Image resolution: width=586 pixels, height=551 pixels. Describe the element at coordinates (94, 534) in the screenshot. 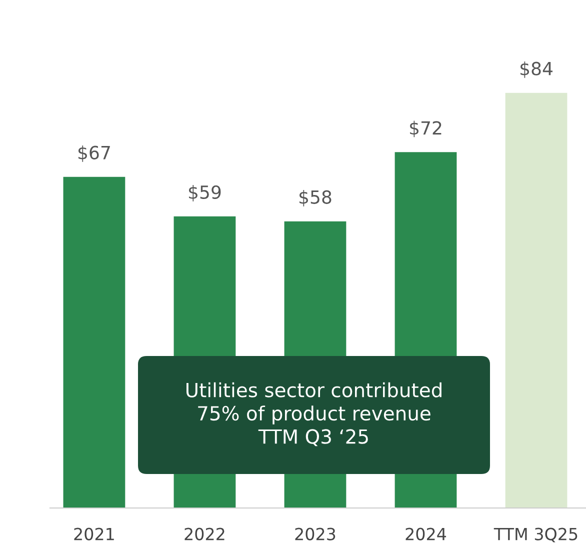

I see `x-tick-label: 2021` at that location.